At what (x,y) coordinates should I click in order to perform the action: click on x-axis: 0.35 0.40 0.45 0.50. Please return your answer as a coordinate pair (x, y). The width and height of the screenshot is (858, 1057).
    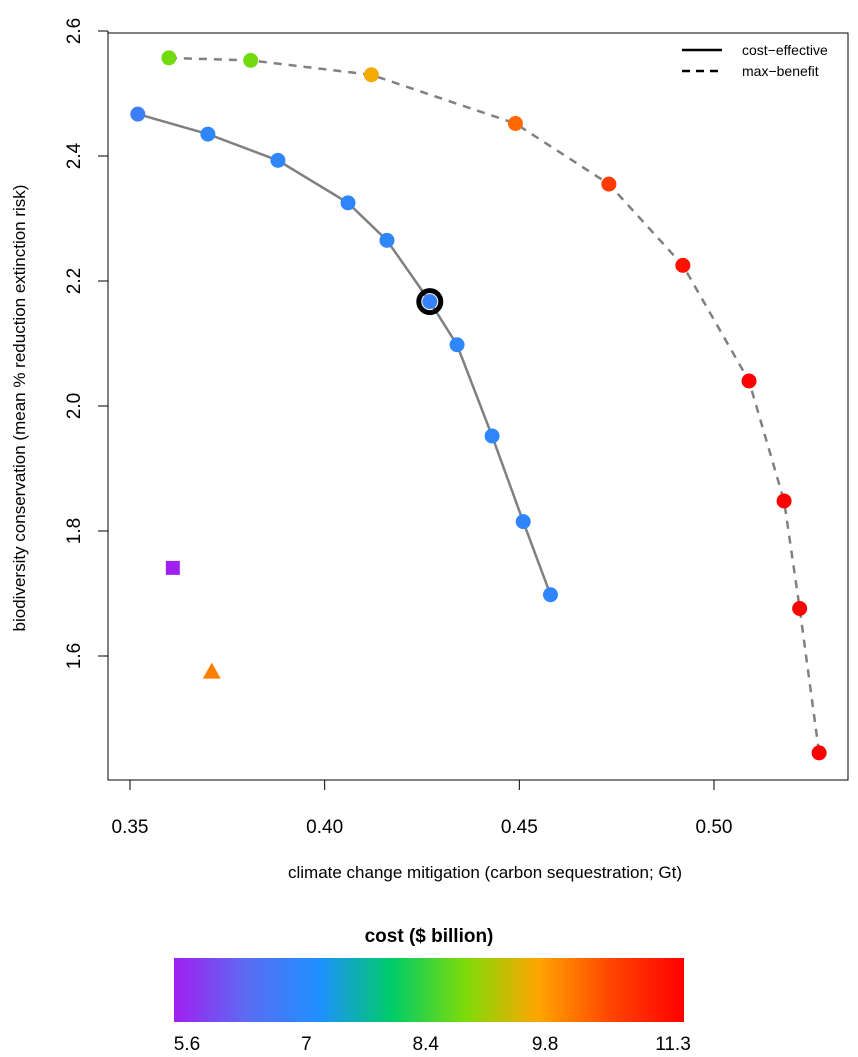
    Looking at the image, I should click on (422, 808).